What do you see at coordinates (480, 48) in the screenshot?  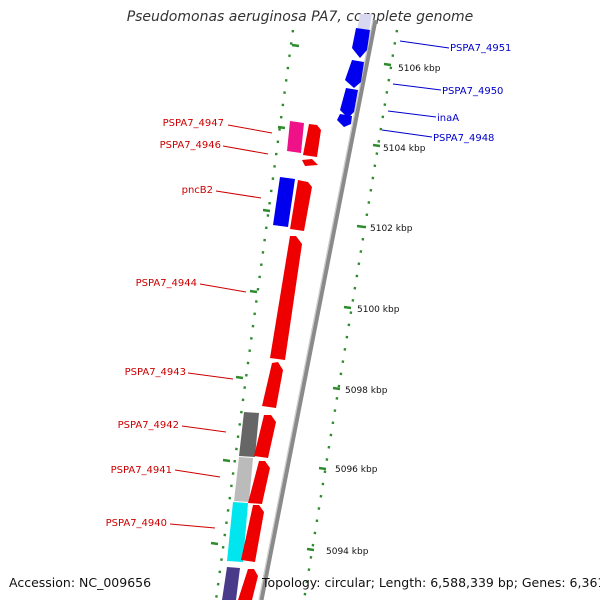 I see `gene-label-pspa7-4951: PSPA7_4951` at bounding box center [480, 48].